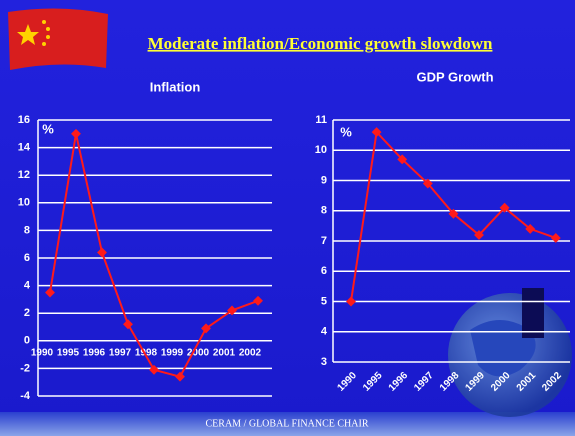 Image resolution: width=575 pixels, height=436 pixels. Describe the element at coordinates (27, 313) in the screenshot. I see `y-tick-label: 2` at that location.